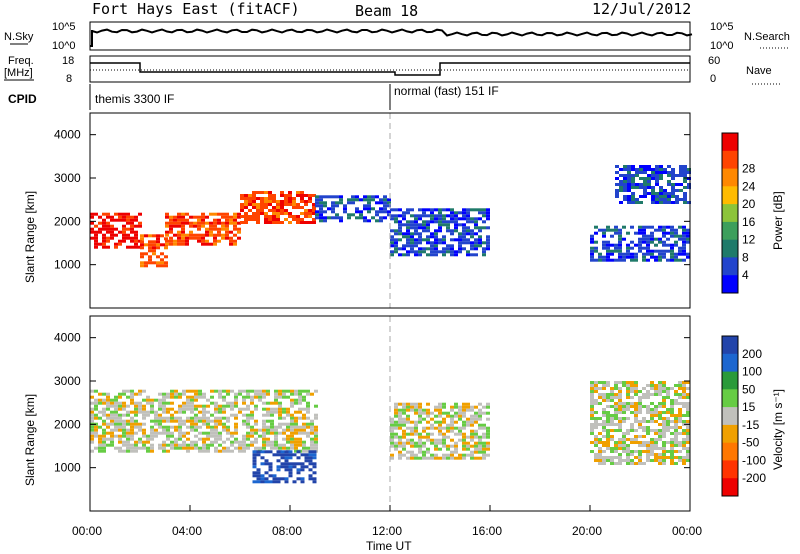  I want to click on velocity-cells, so click(390, 432).